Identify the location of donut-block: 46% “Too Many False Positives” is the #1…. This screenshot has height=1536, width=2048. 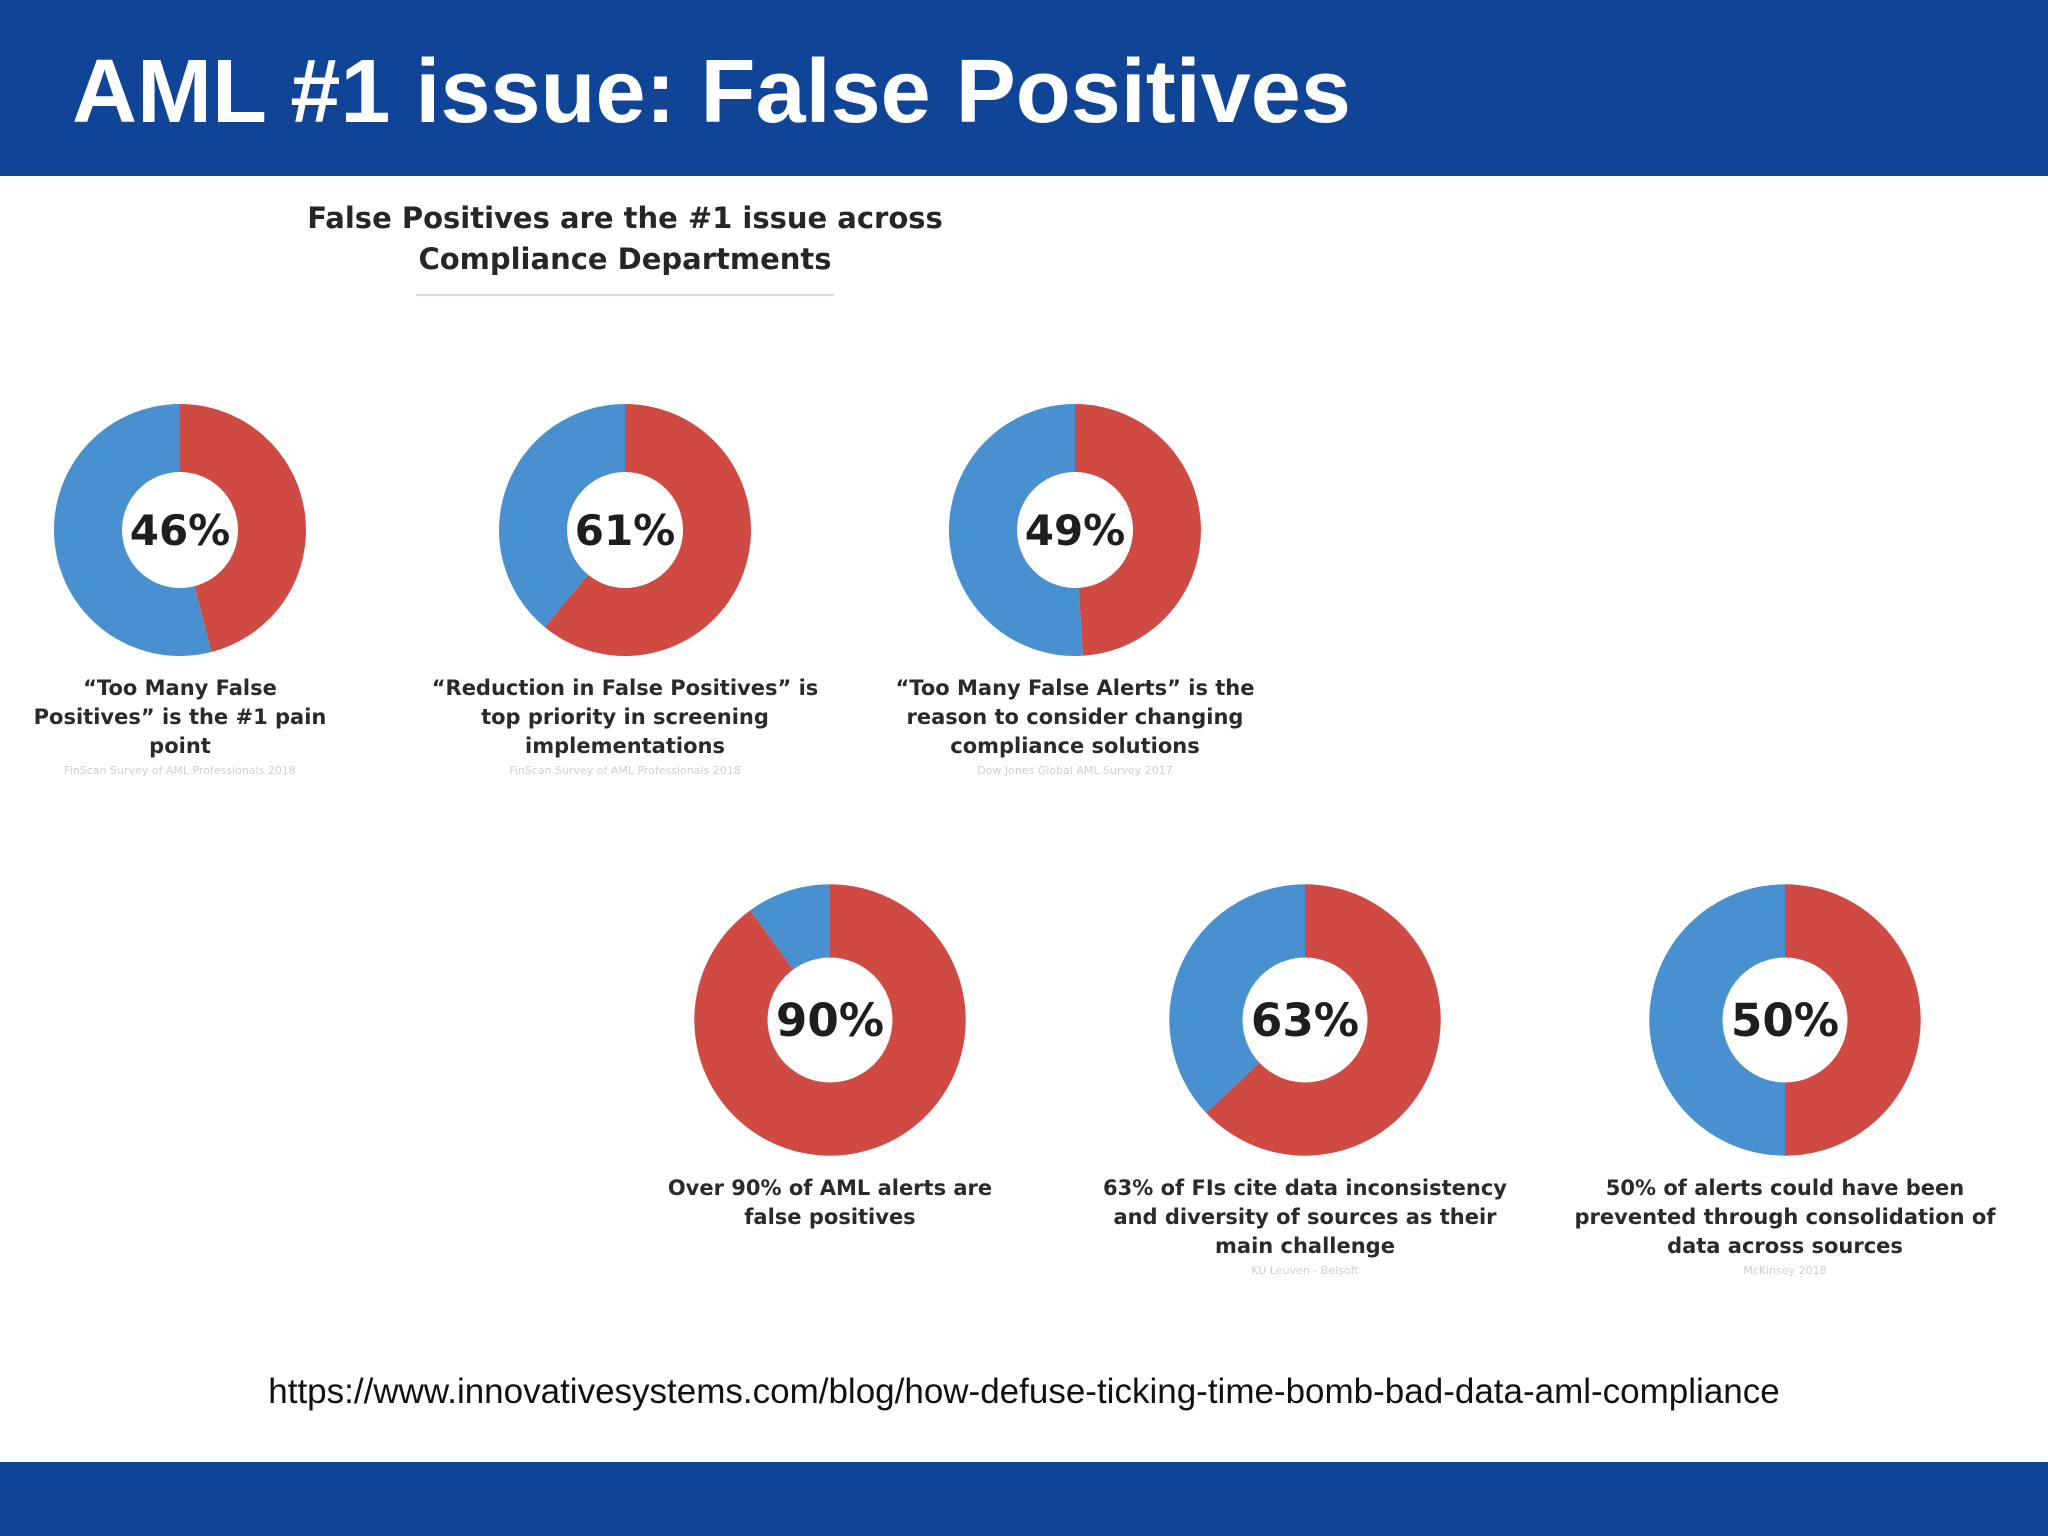
(180, 589).